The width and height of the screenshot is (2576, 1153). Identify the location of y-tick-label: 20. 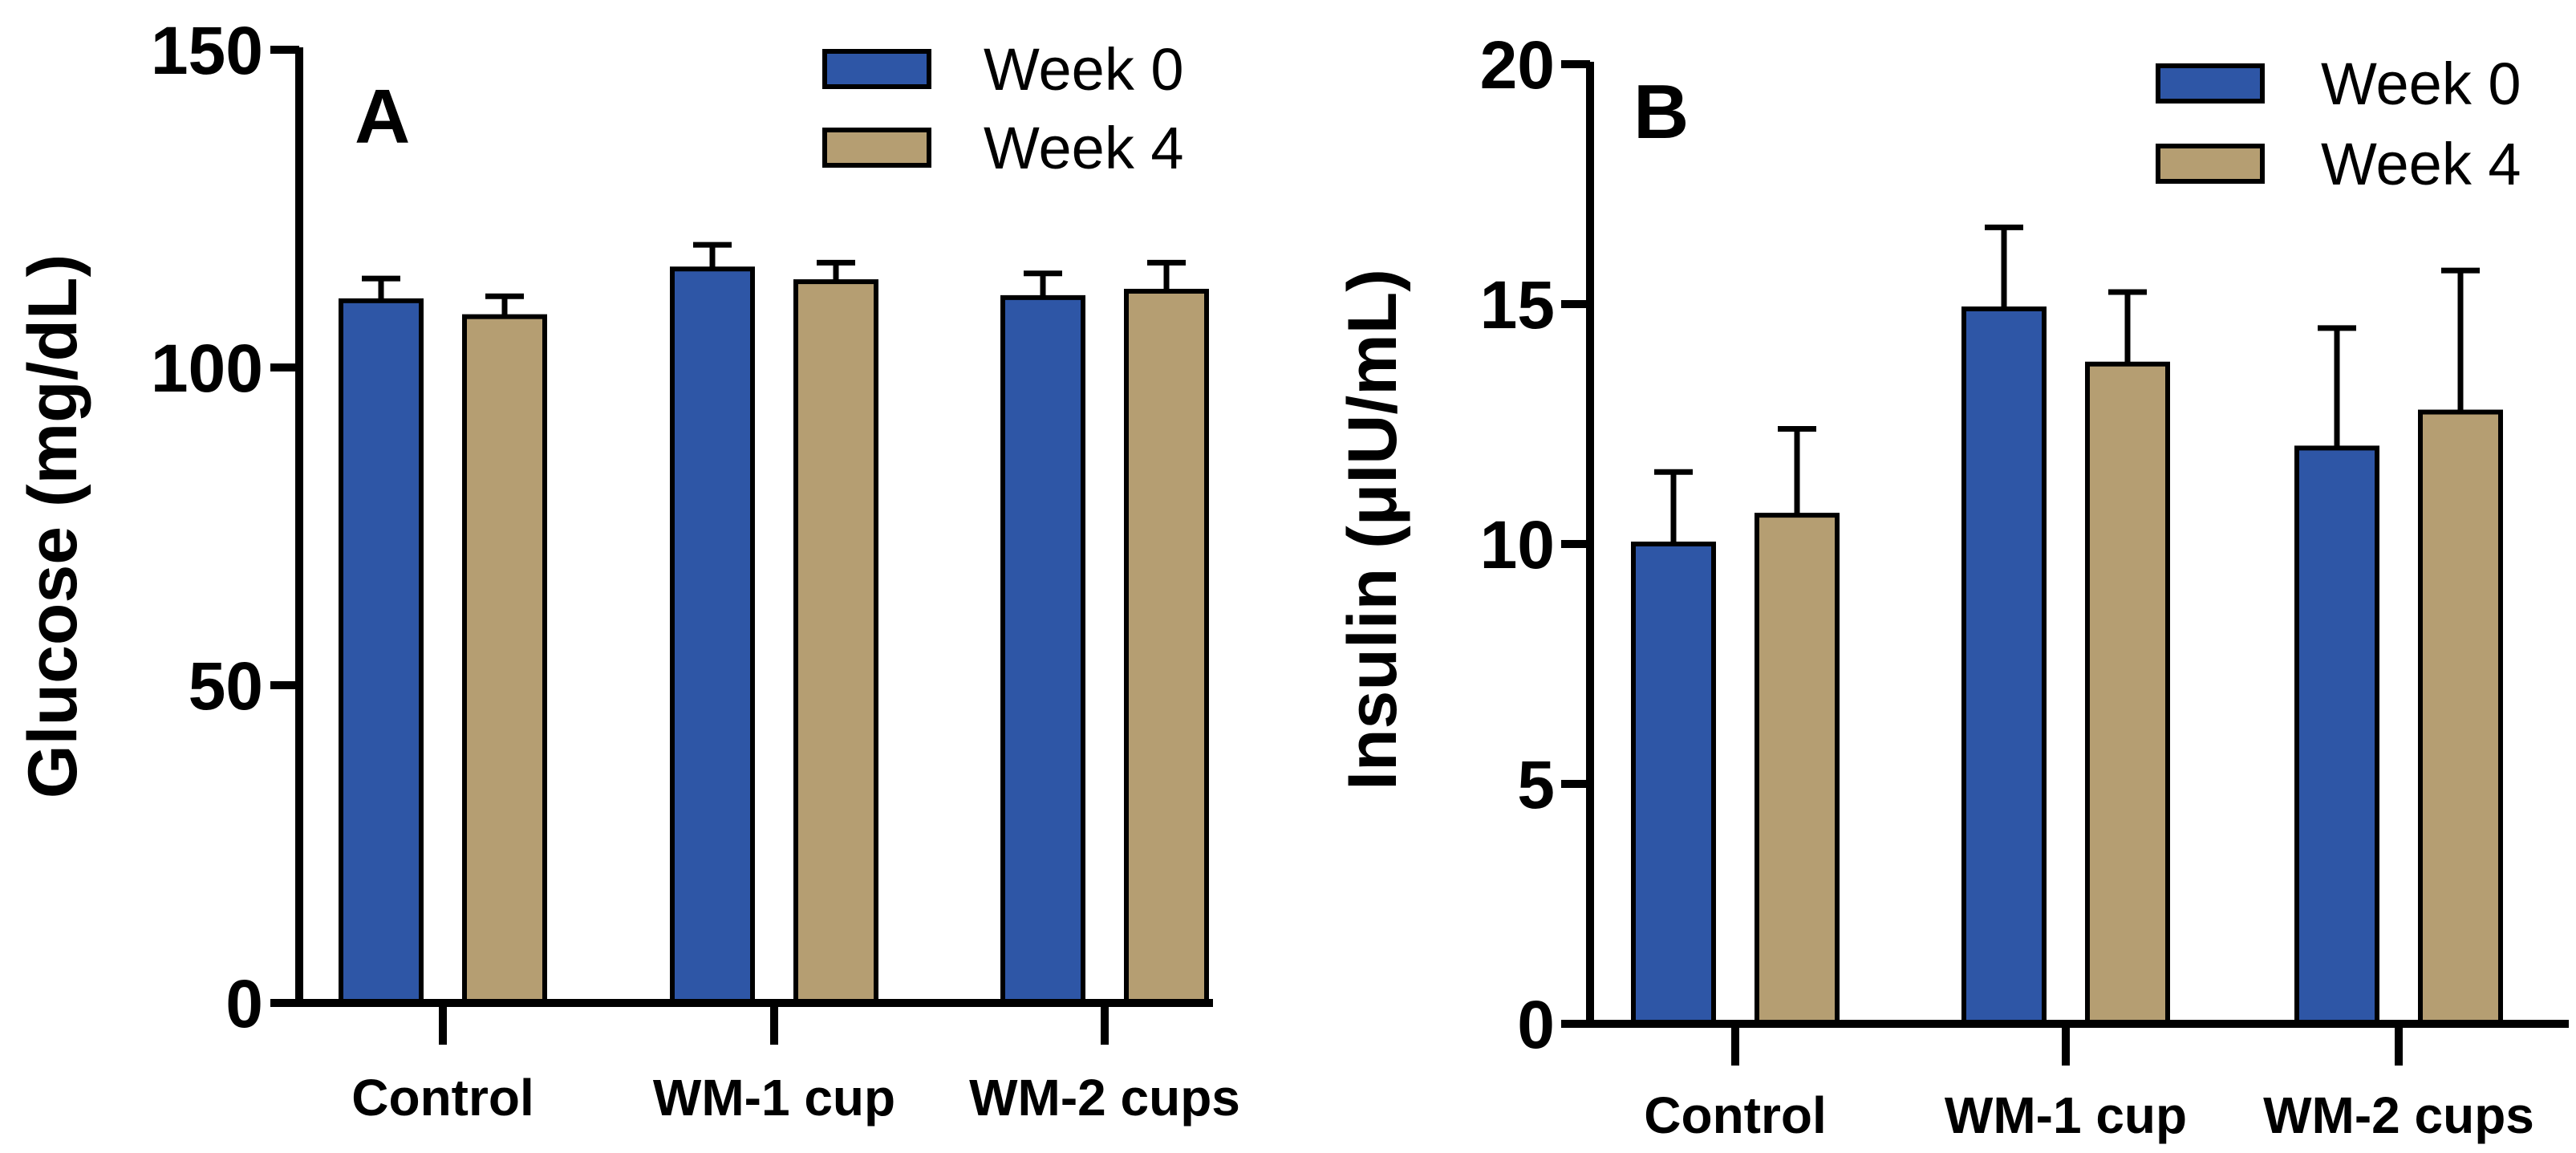
(1517, 65).